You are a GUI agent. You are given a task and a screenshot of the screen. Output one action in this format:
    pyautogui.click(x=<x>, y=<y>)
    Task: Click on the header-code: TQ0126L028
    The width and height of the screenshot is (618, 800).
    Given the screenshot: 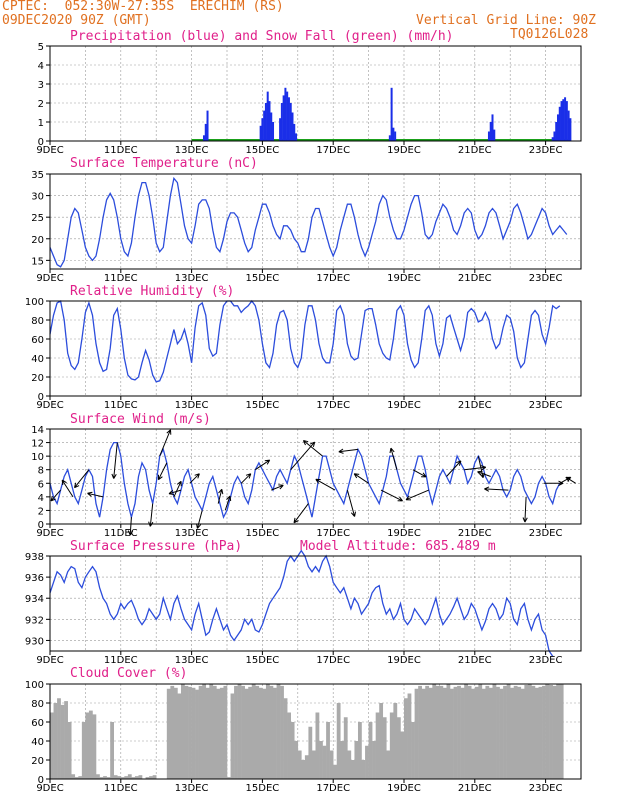 What is the action you would take?
    pyautogui.click(x=549, y=34)
    